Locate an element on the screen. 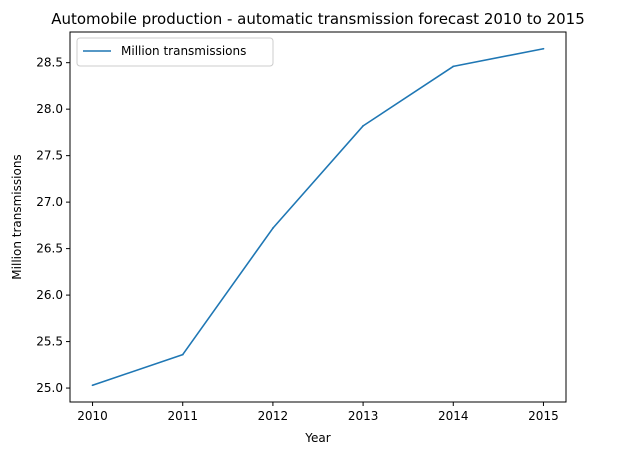  legend-box is located at coordinates (175, 52).